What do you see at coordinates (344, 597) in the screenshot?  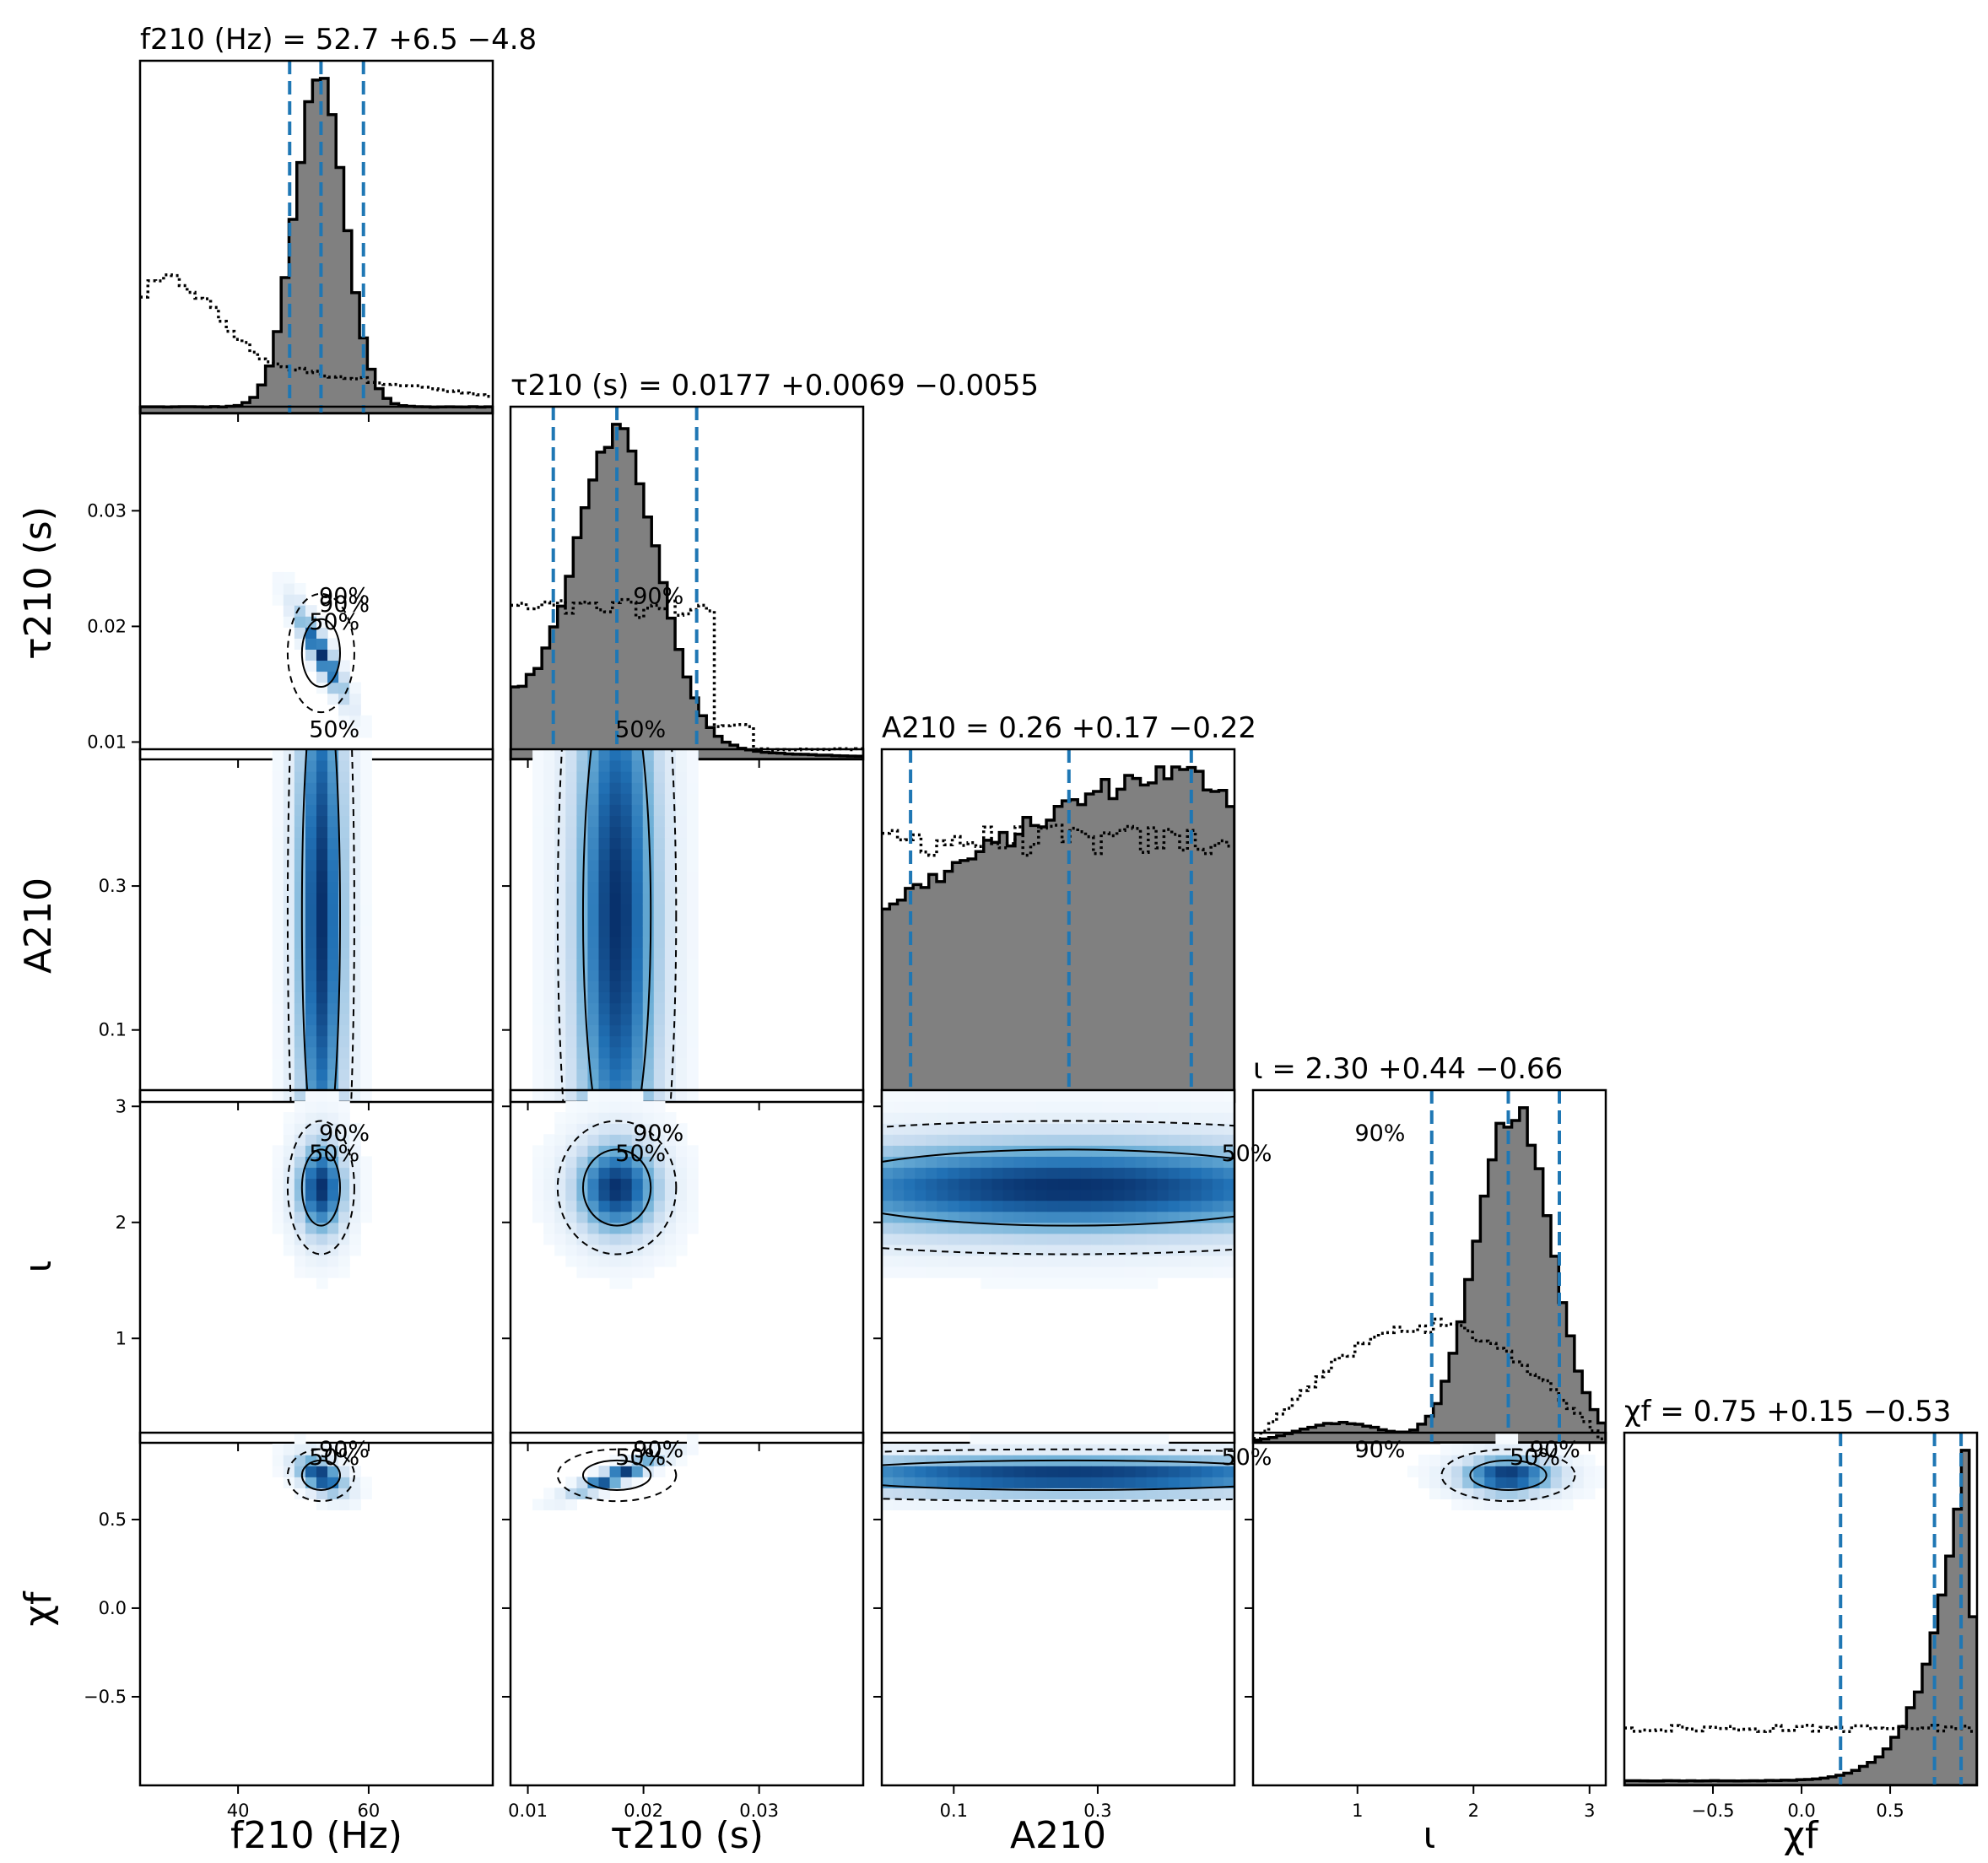 I see `contour-label: 90%` at bounding box center [344, 597].